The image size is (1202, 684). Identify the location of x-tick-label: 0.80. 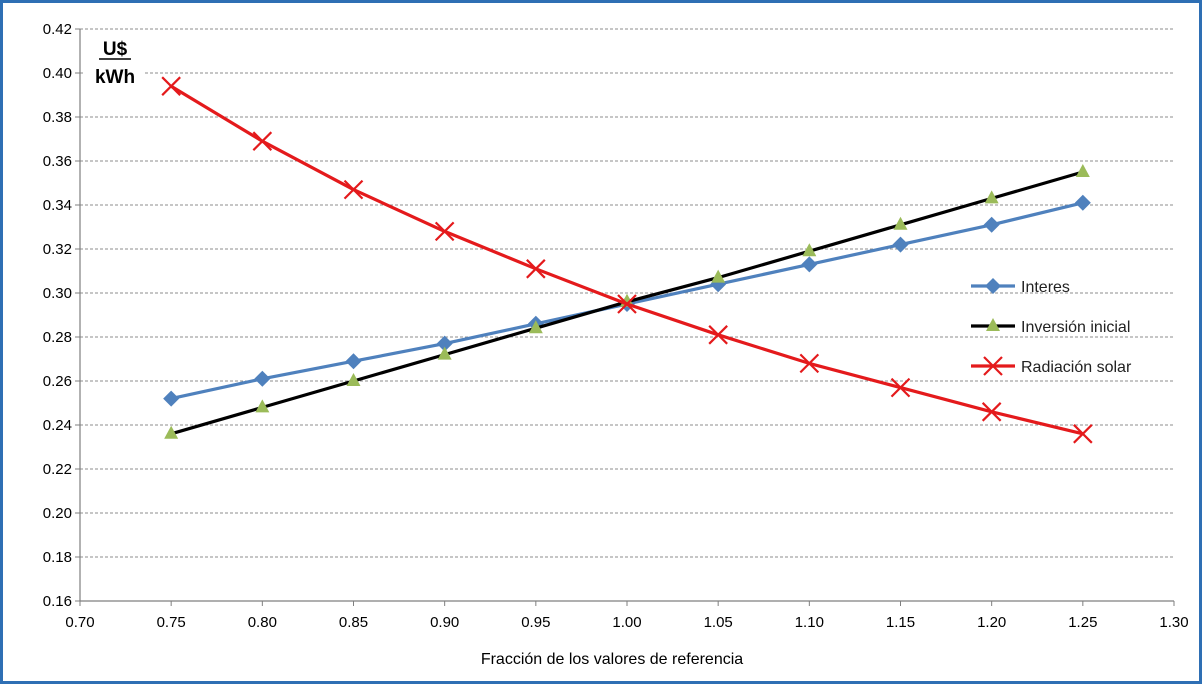
(262, 622).